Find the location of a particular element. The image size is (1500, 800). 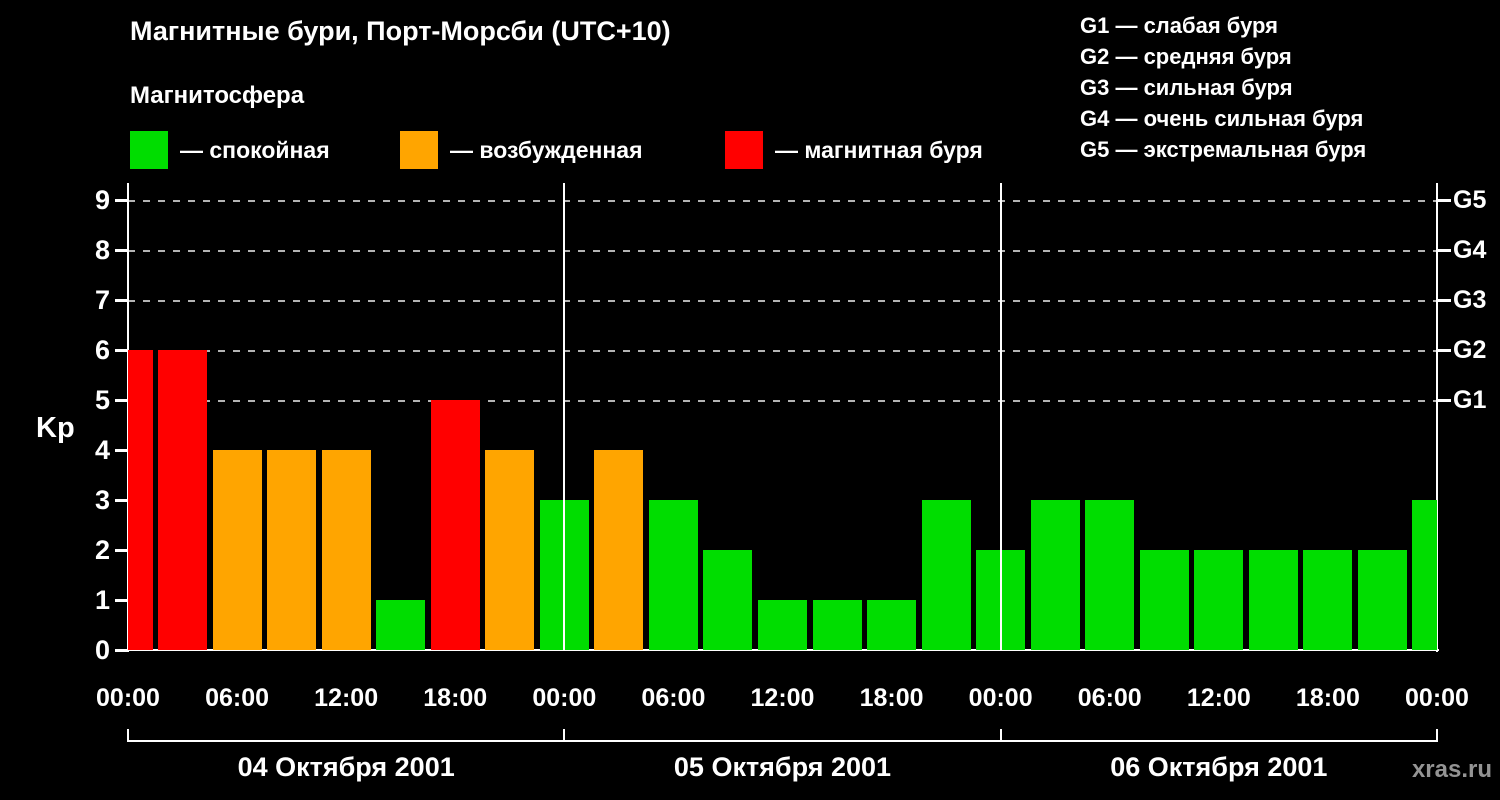

y-axis-tick-label: 5 is located at coordinates (102, 400).